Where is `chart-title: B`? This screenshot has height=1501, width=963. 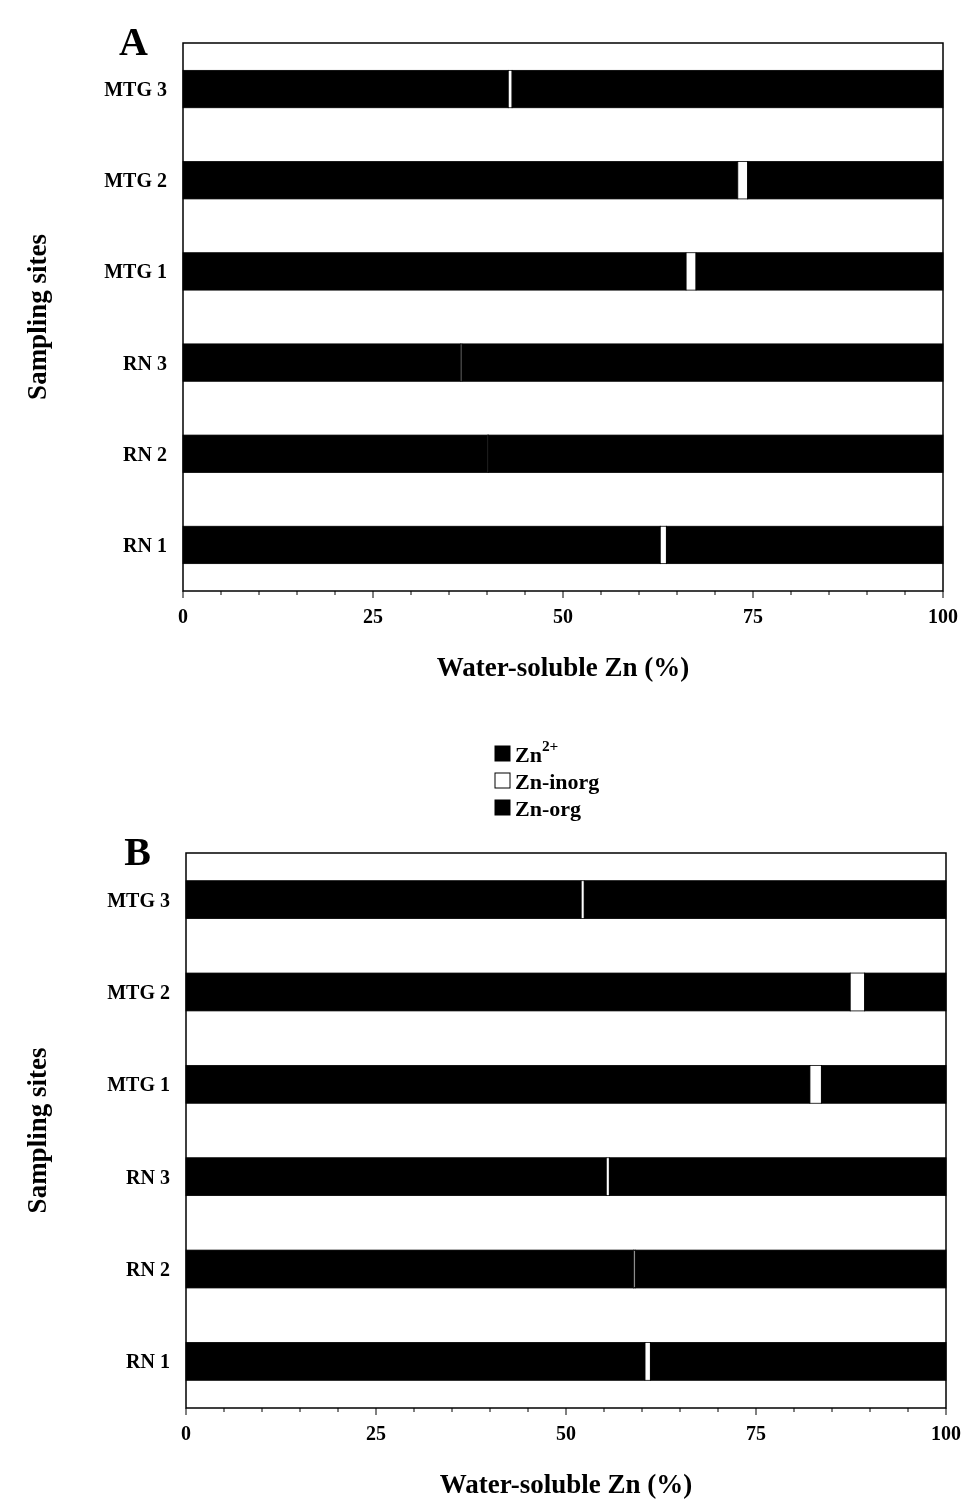
chart-title: B is located at coordinates (137, 851).